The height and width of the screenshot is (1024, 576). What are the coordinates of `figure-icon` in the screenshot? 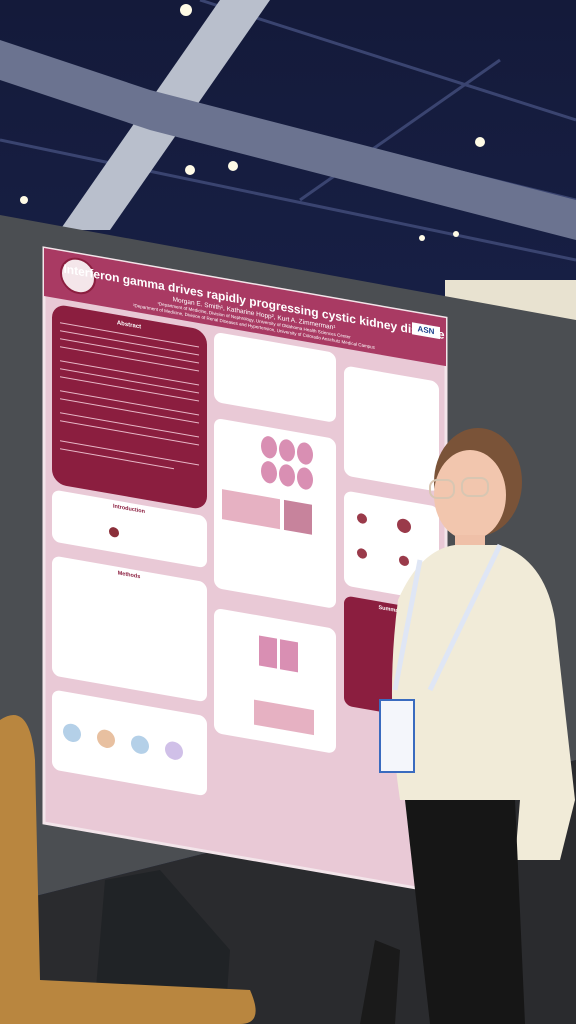 It's located at (114, 532).